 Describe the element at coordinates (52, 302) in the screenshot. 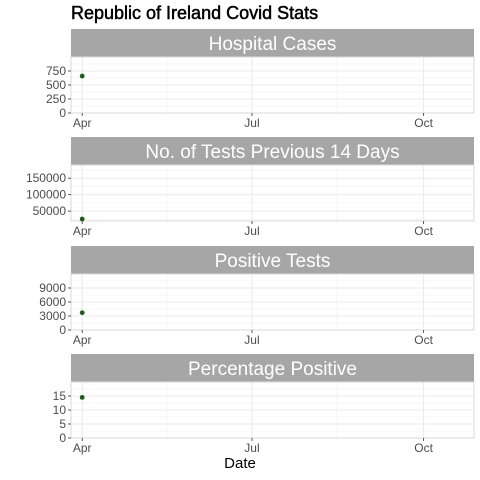

I see `y-tick-label: 6000` at that location.